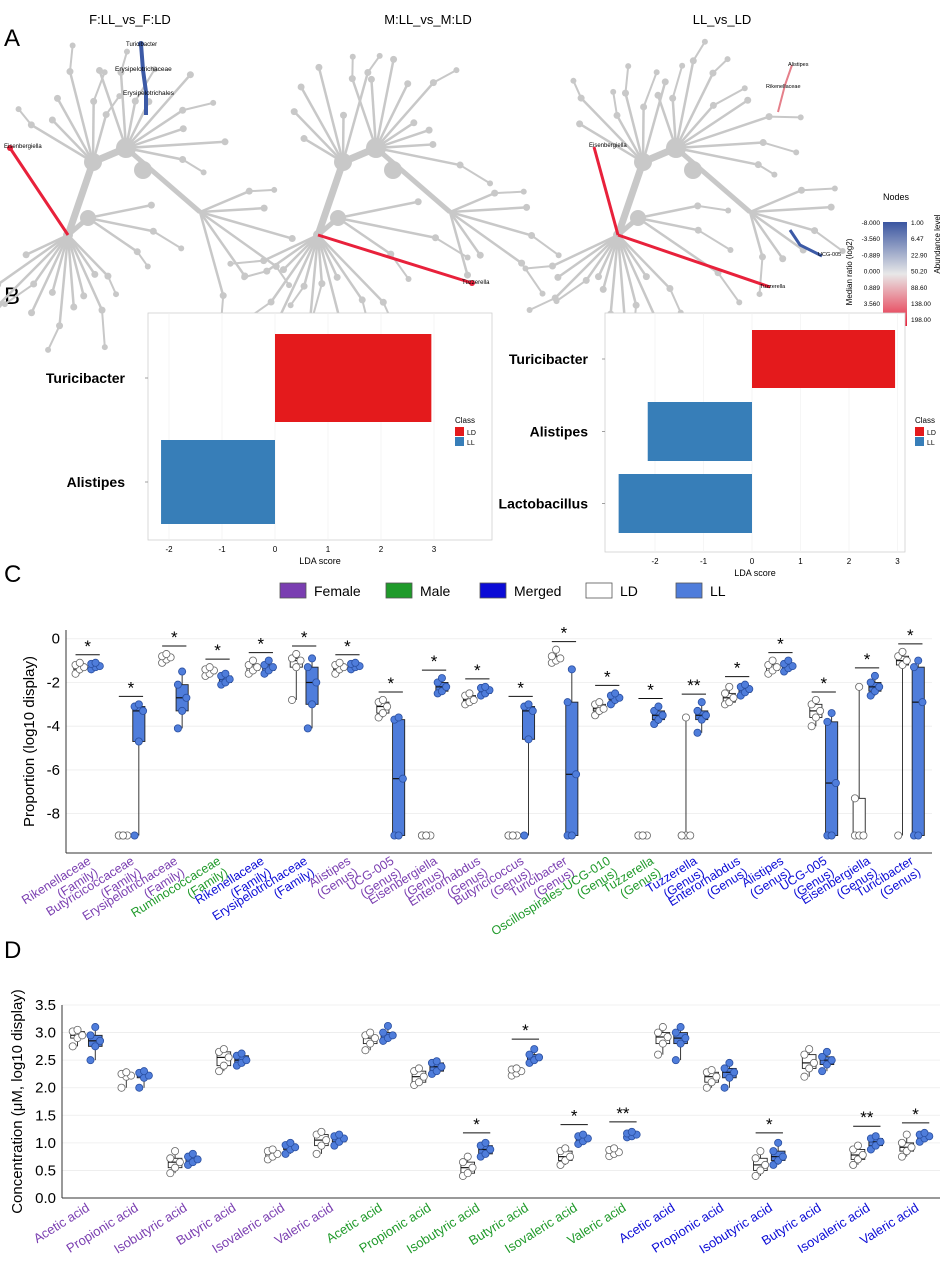  I want to click on legend-swatch-ll, so click(689, 590).